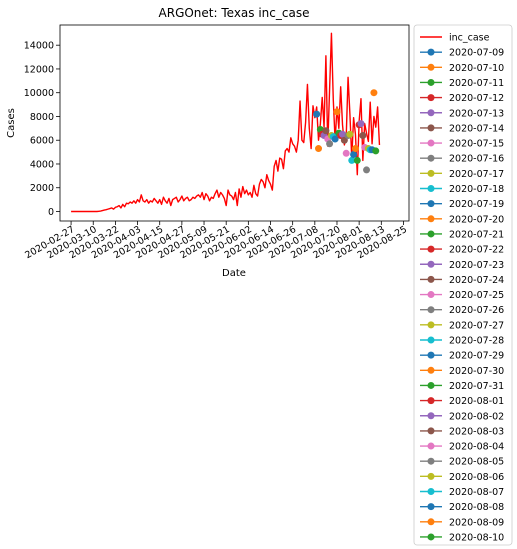  Describe the element at coordinates (476, 477) in the screenshot. I see `legend-label: 2020-08-06` at that location.